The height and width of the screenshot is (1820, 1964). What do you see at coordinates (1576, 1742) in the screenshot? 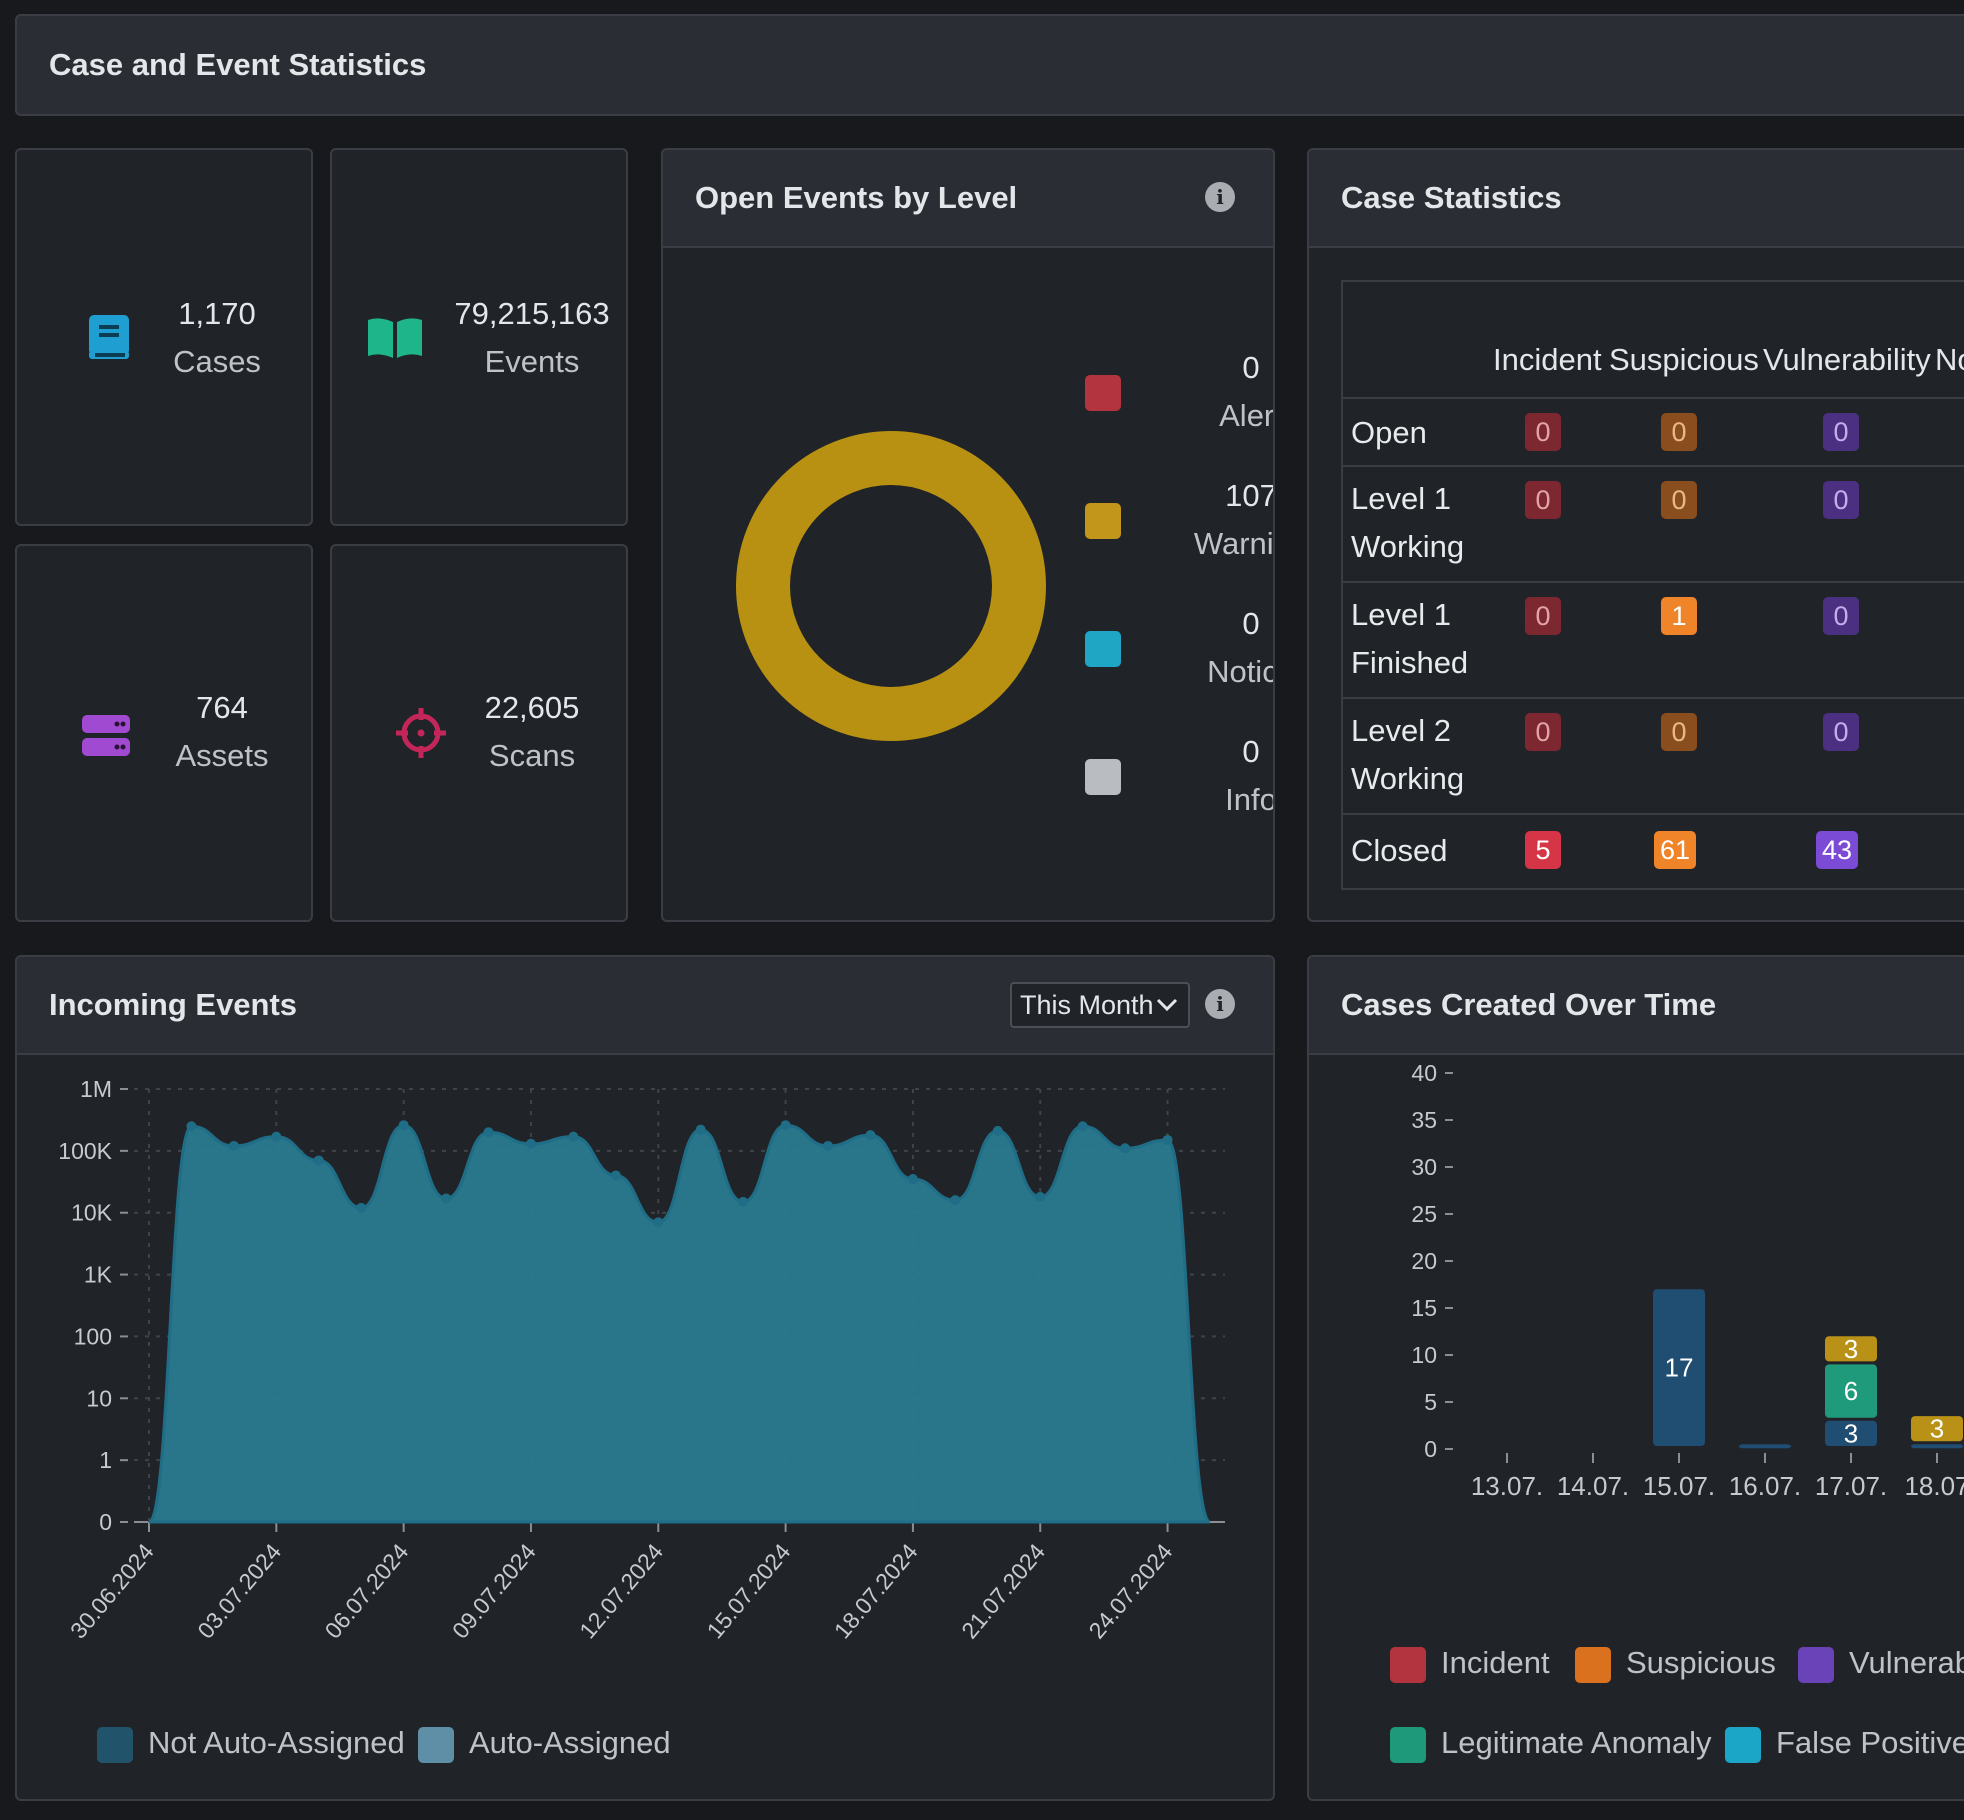
I see `legend-label-legitimate-anomaly: Legitimate Anomaly` at bounding box center [1576, 1742].